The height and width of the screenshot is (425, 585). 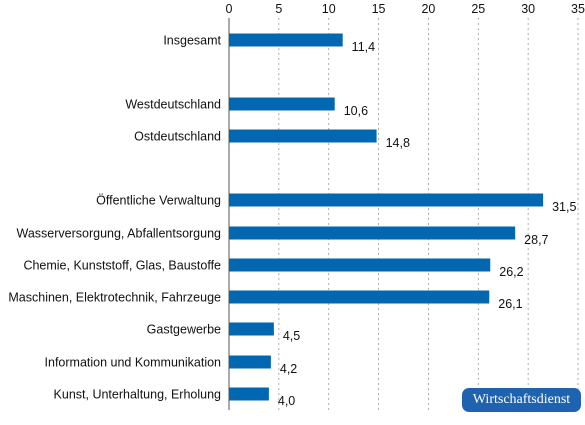 I want to click on category-label: Information und Kommunikation, so click(x=133, y=363).